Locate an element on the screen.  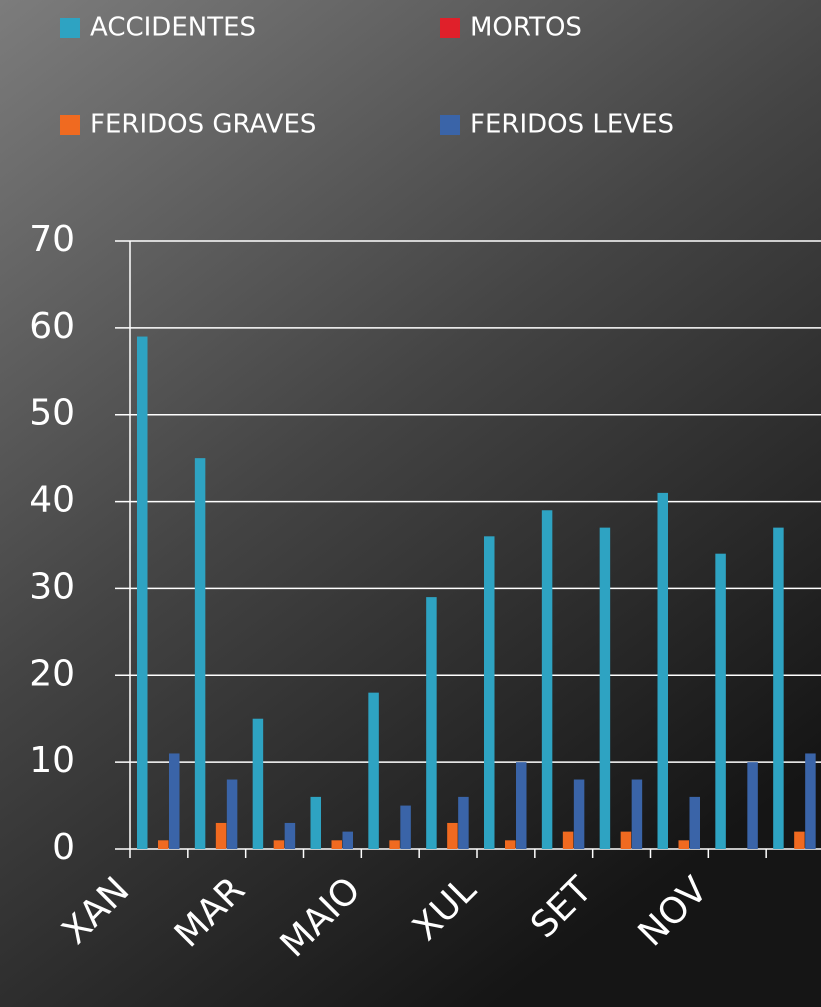
y-tick-label: 70 is located at coordinates (52, 239).